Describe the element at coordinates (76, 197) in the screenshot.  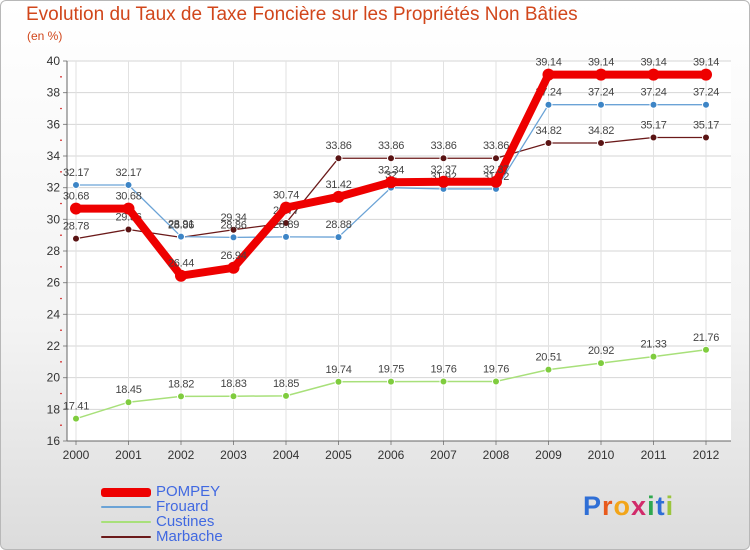
I see `data-label-pompey: 30.68` at that location.